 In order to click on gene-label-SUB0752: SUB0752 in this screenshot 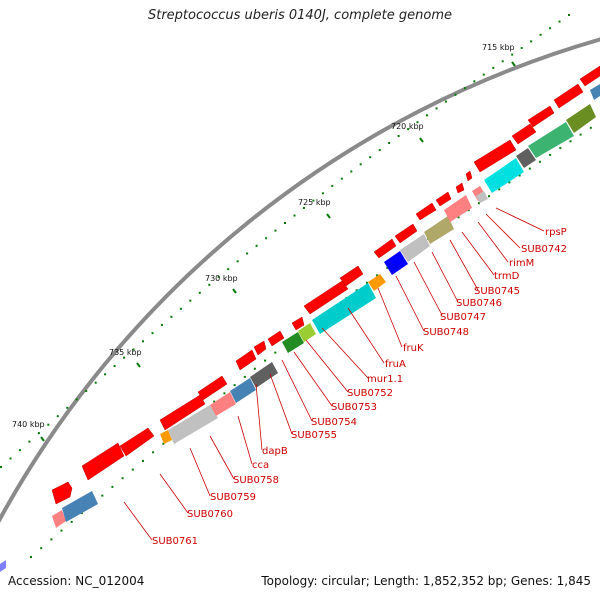, I will do `click(370, 393)`.